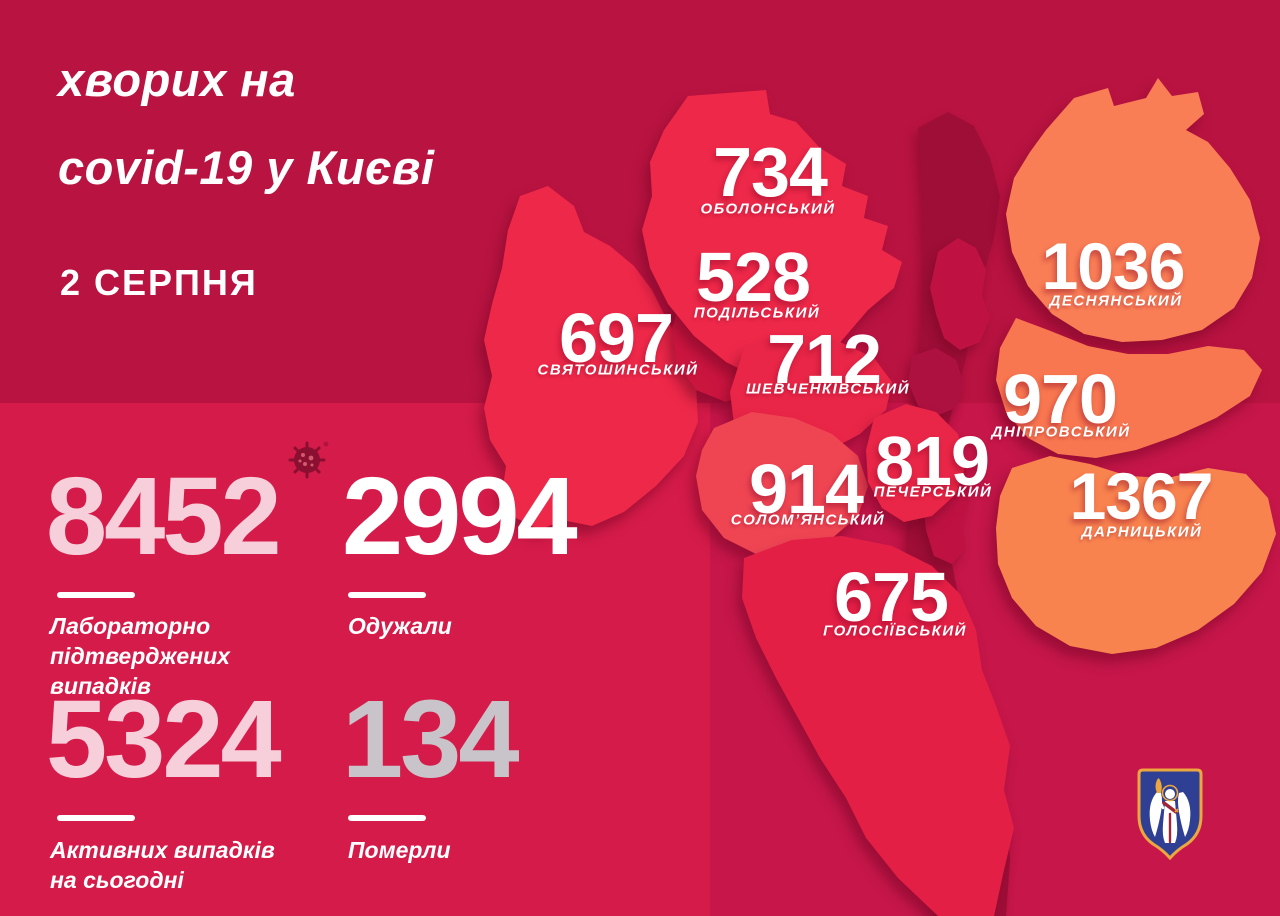  What do you see at coordinates (753, 277) in the screenshot?
I see `district-podilskyi-count: 528` at bounding box center [753, 277].